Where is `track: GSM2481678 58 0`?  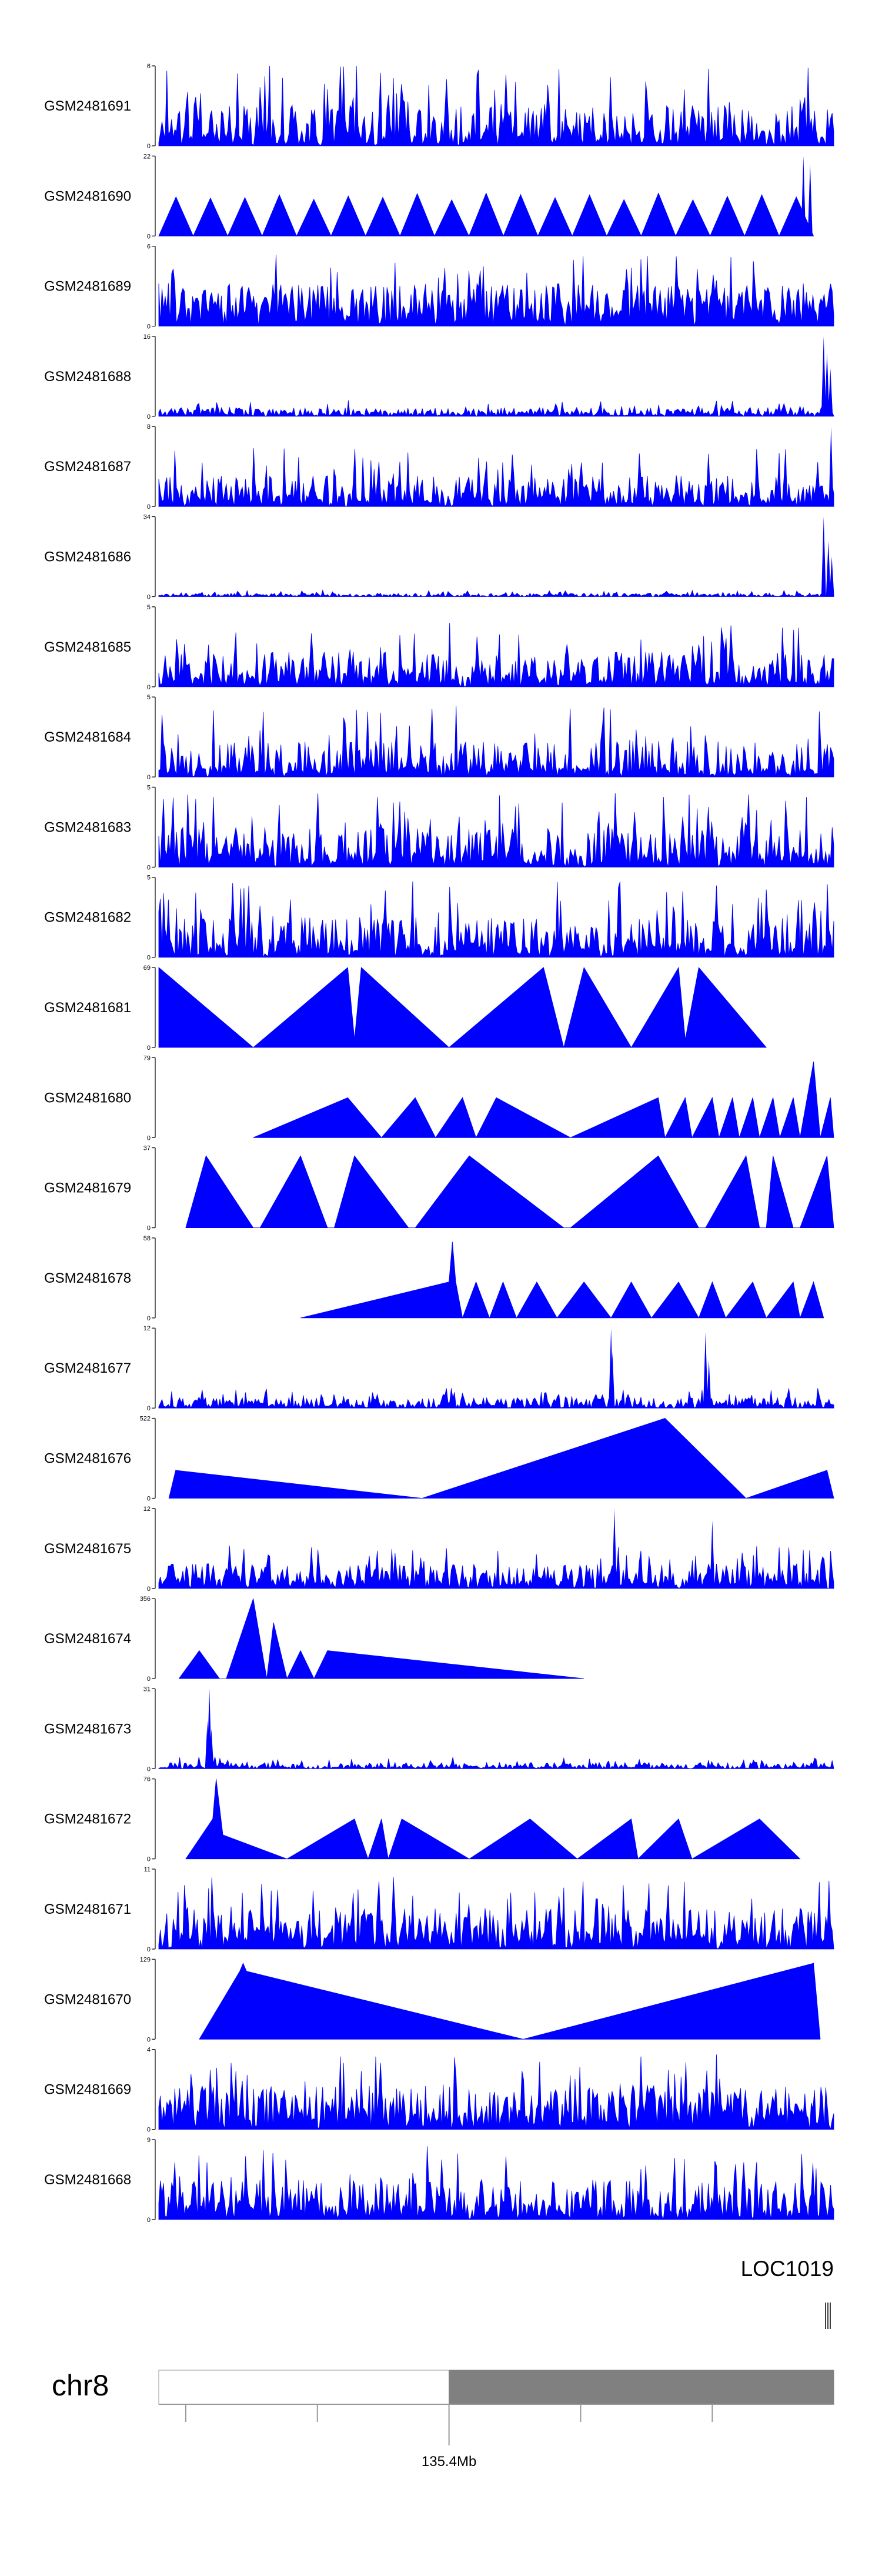 track: GSM2481678 58 0 is located at coordinates (434, 1278).